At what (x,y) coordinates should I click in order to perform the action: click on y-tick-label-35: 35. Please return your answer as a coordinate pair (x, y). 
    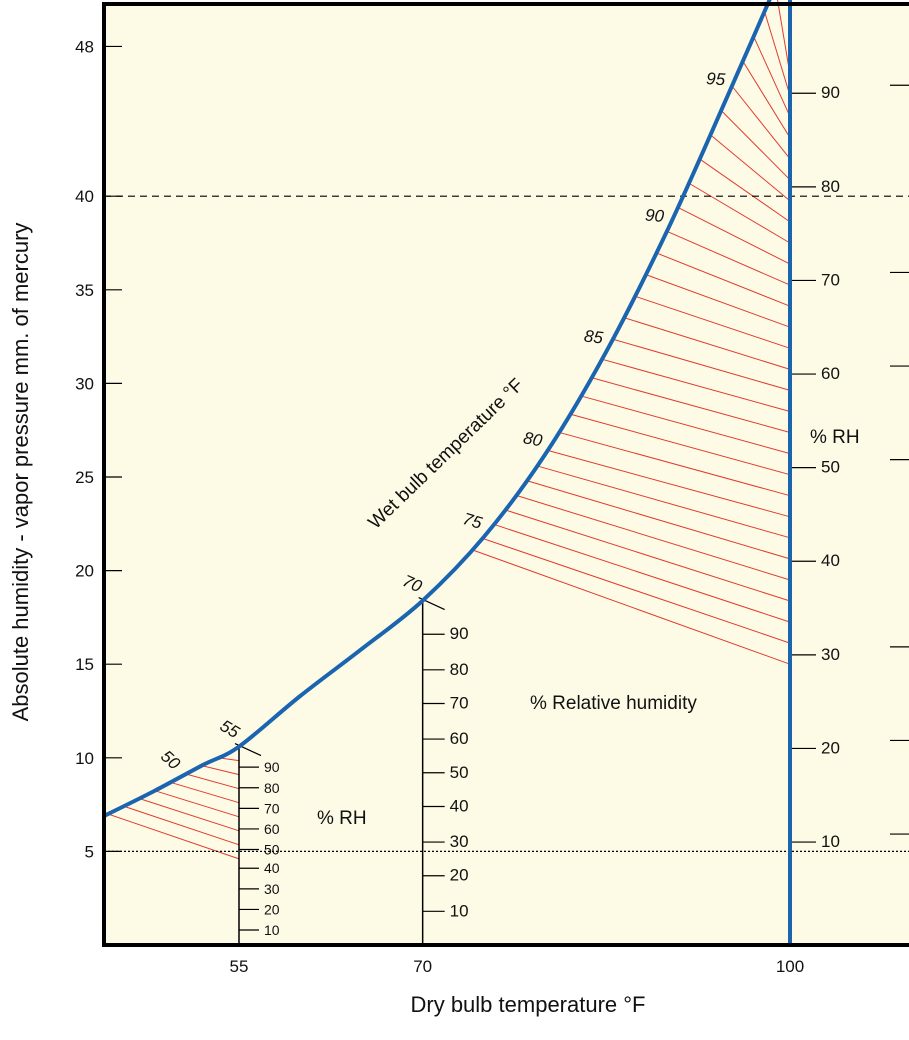
    Looking at the image, I should click on (84, 290).